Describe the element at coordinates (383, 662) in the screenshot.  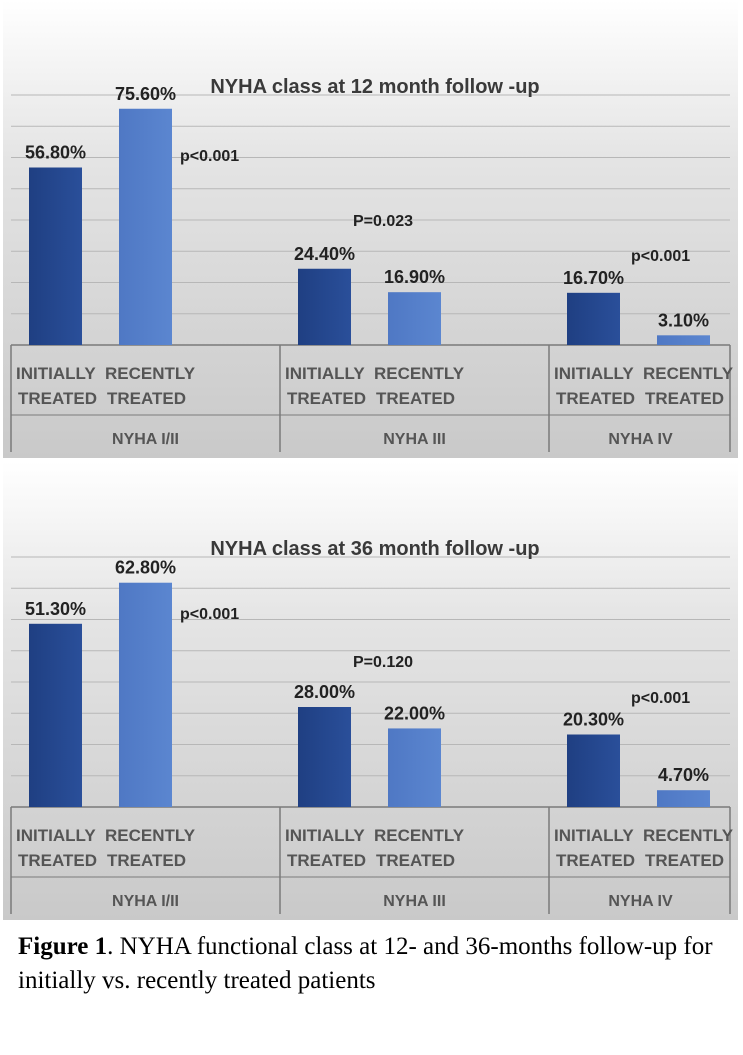
I see `p-value-label: P=0.120` at that location.